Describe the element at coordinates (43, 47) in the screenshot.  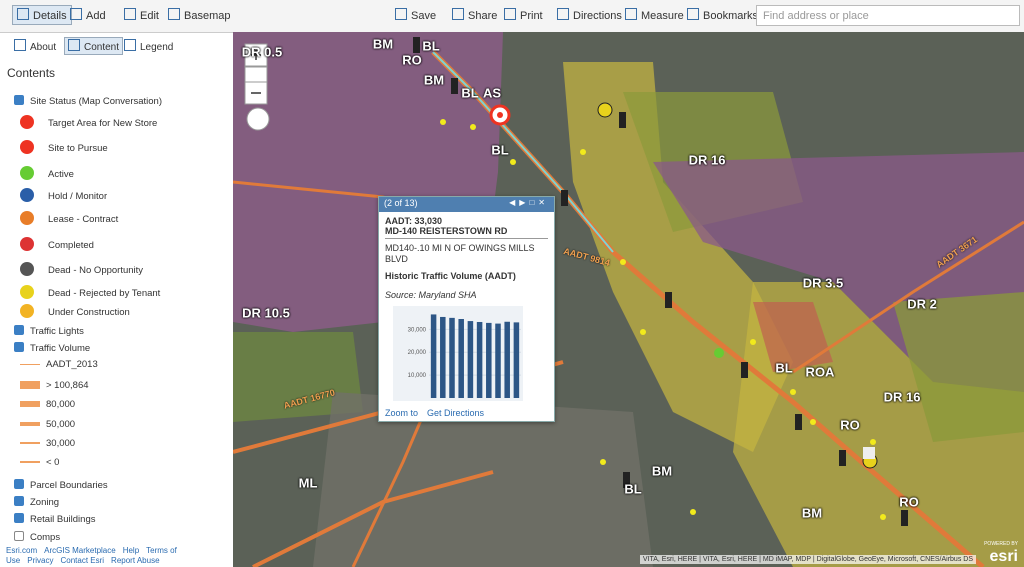
I see `tab-label: About` at that location.